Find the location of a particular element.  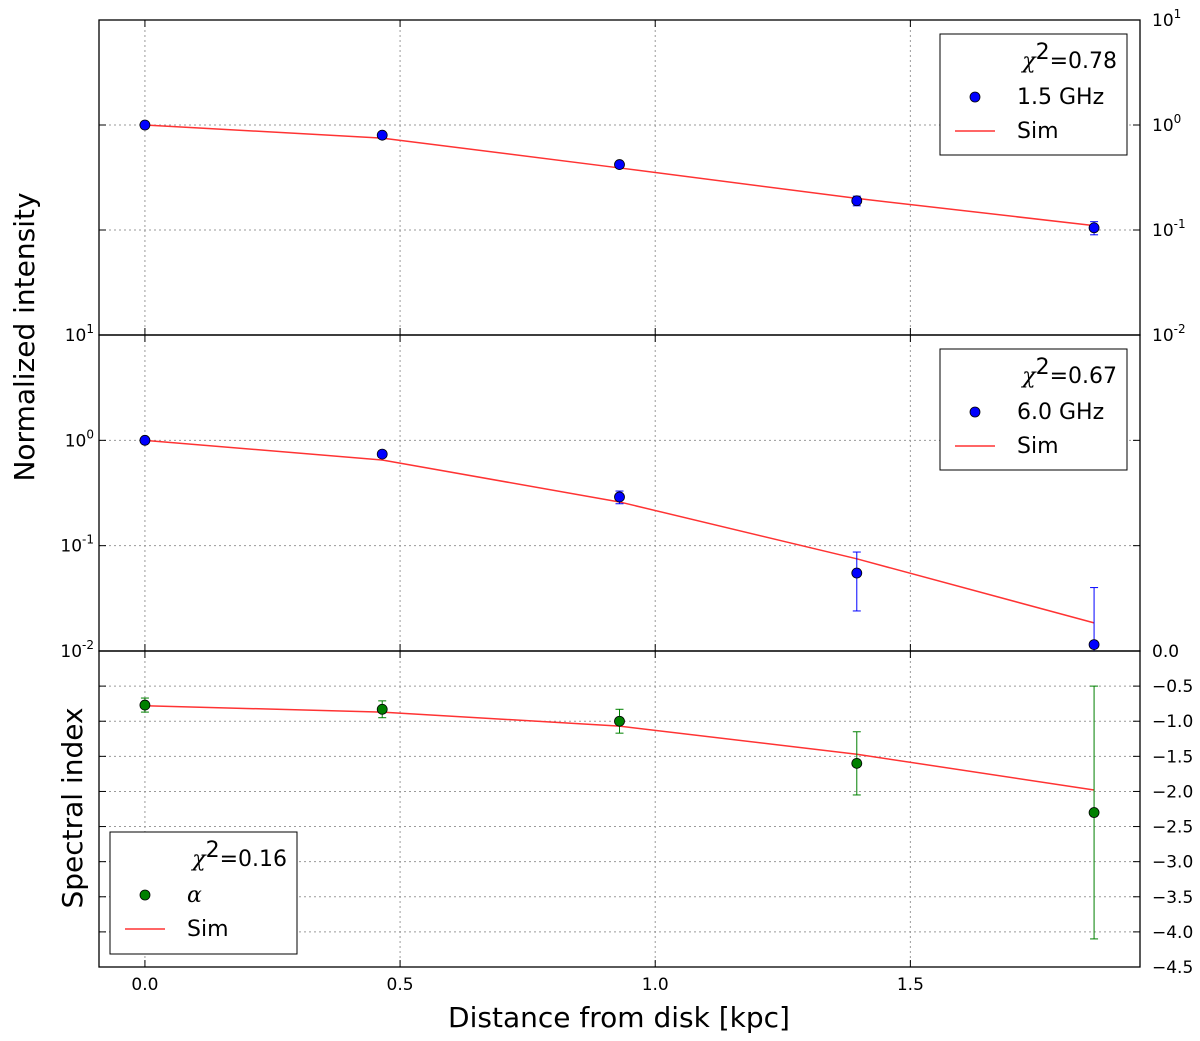

y-tick-label-right: 10⁻² is located at coordinates (1169, 334).